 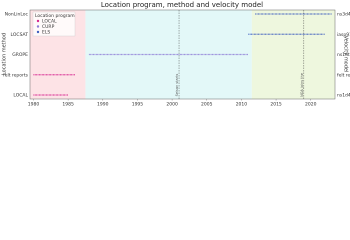 What do you see at coordinates (103, 105) in the screenshot?
I see `x-tick-label: 1990` at bounding box center [103, 105].